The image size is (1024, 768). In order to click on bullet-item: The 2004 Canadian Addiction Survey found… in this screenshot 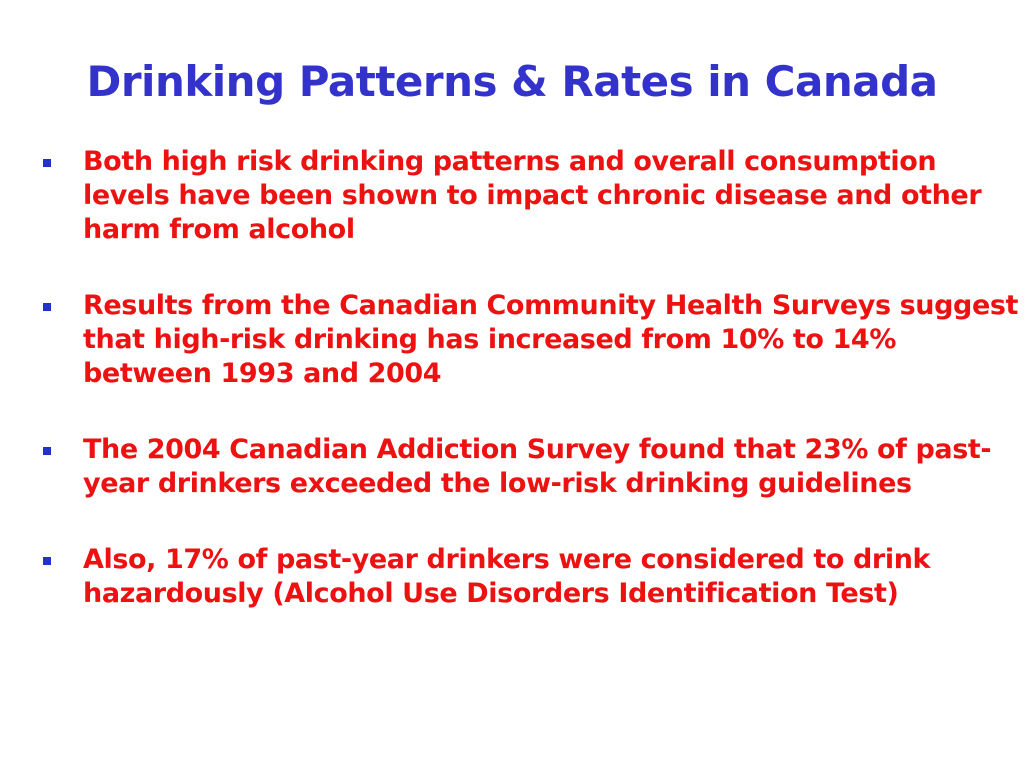, I will do `click(530, 467)`.